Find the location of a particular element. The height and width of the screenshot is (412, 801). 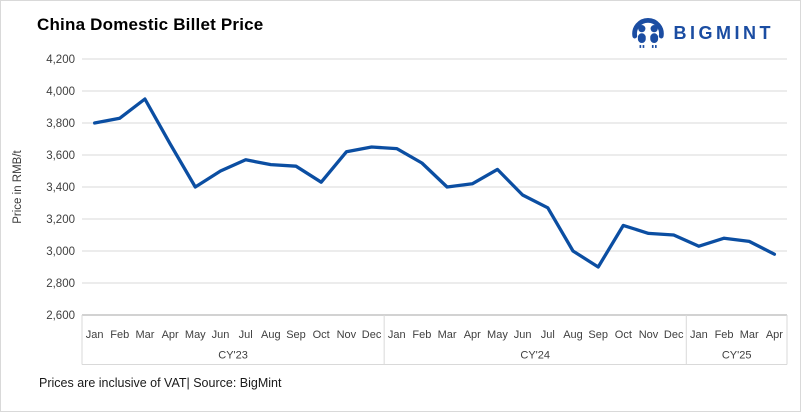

chart-title: China Domestic Billet Price is located at coordinates (150, 24).